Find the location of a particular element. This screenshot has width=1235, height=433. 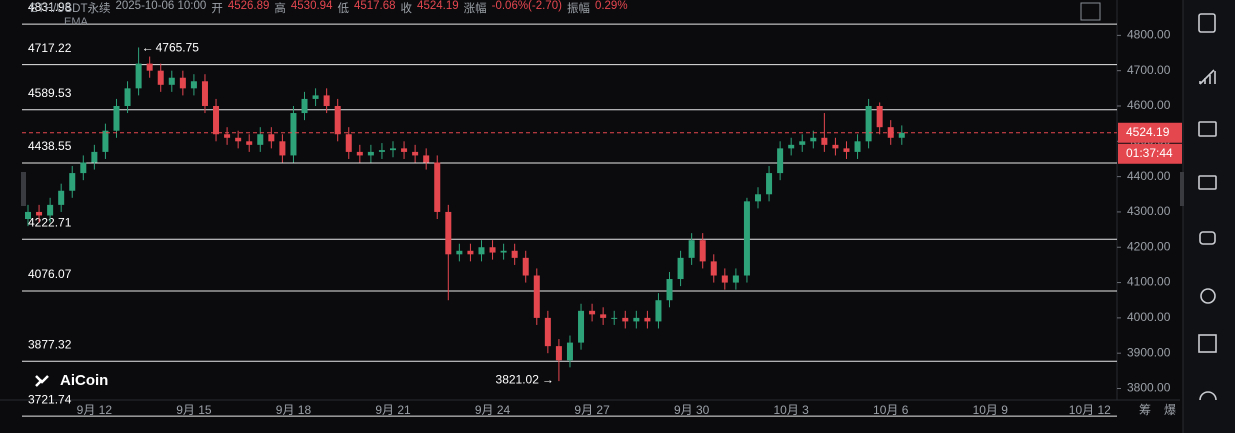

field-value: 4517.68 is located at coordinates (374, 6).